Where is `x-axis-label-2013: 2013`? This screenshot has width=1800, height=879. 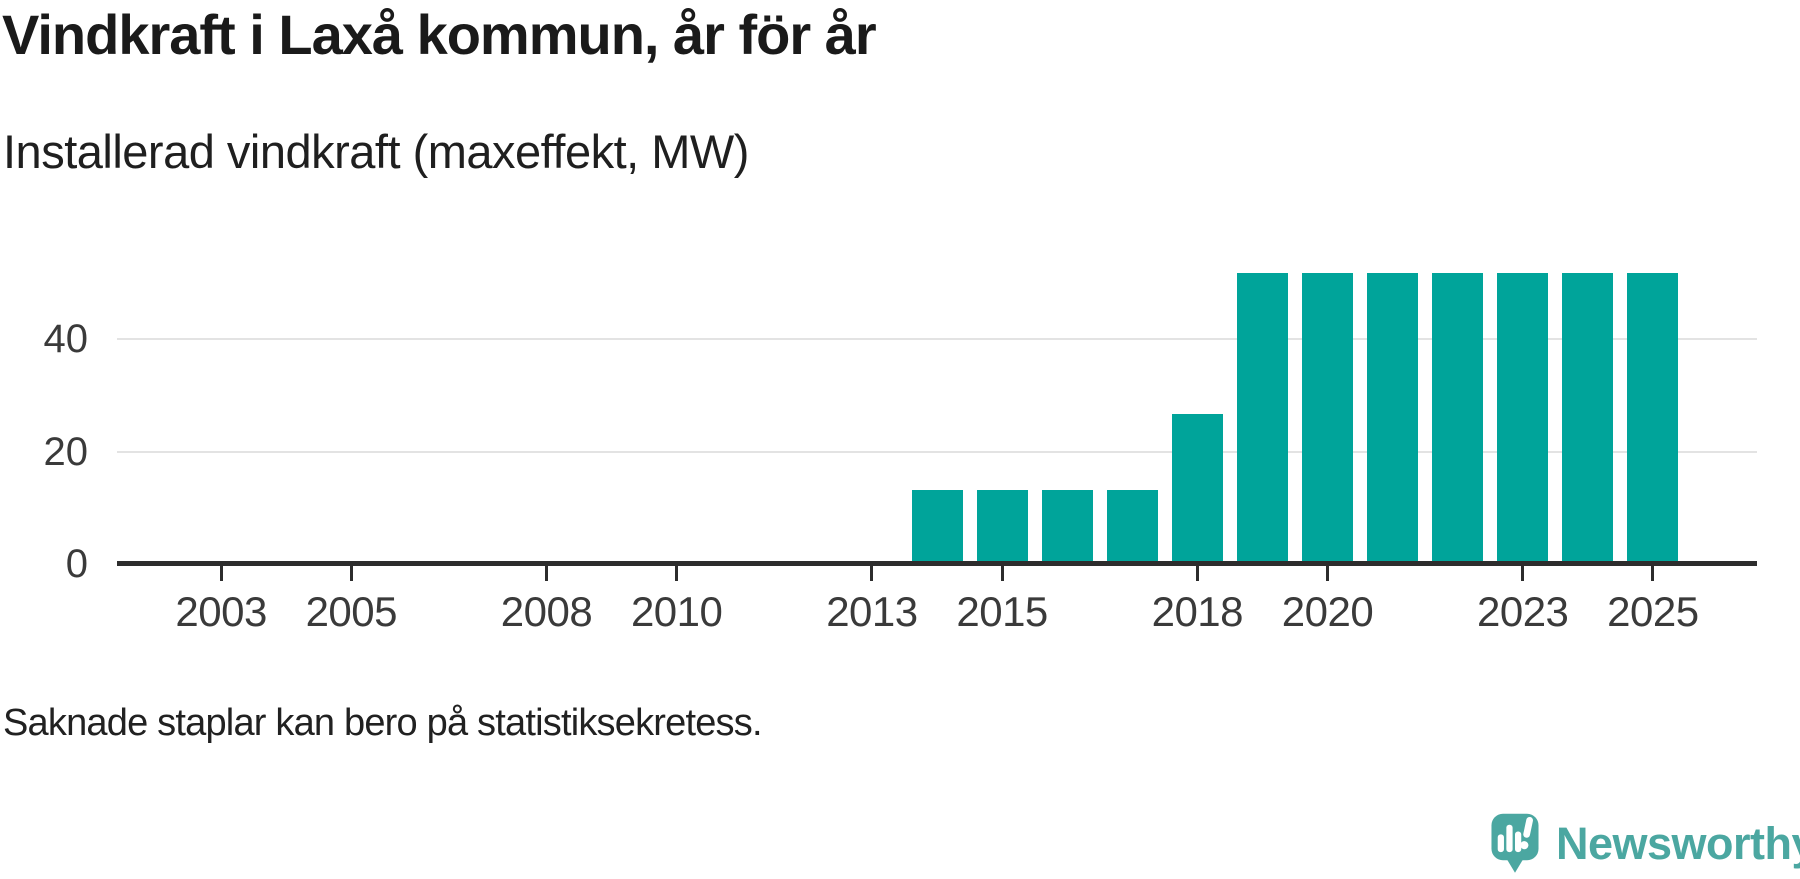 x-axis-label-2013: 2013 is located at coordinates (872, 611).